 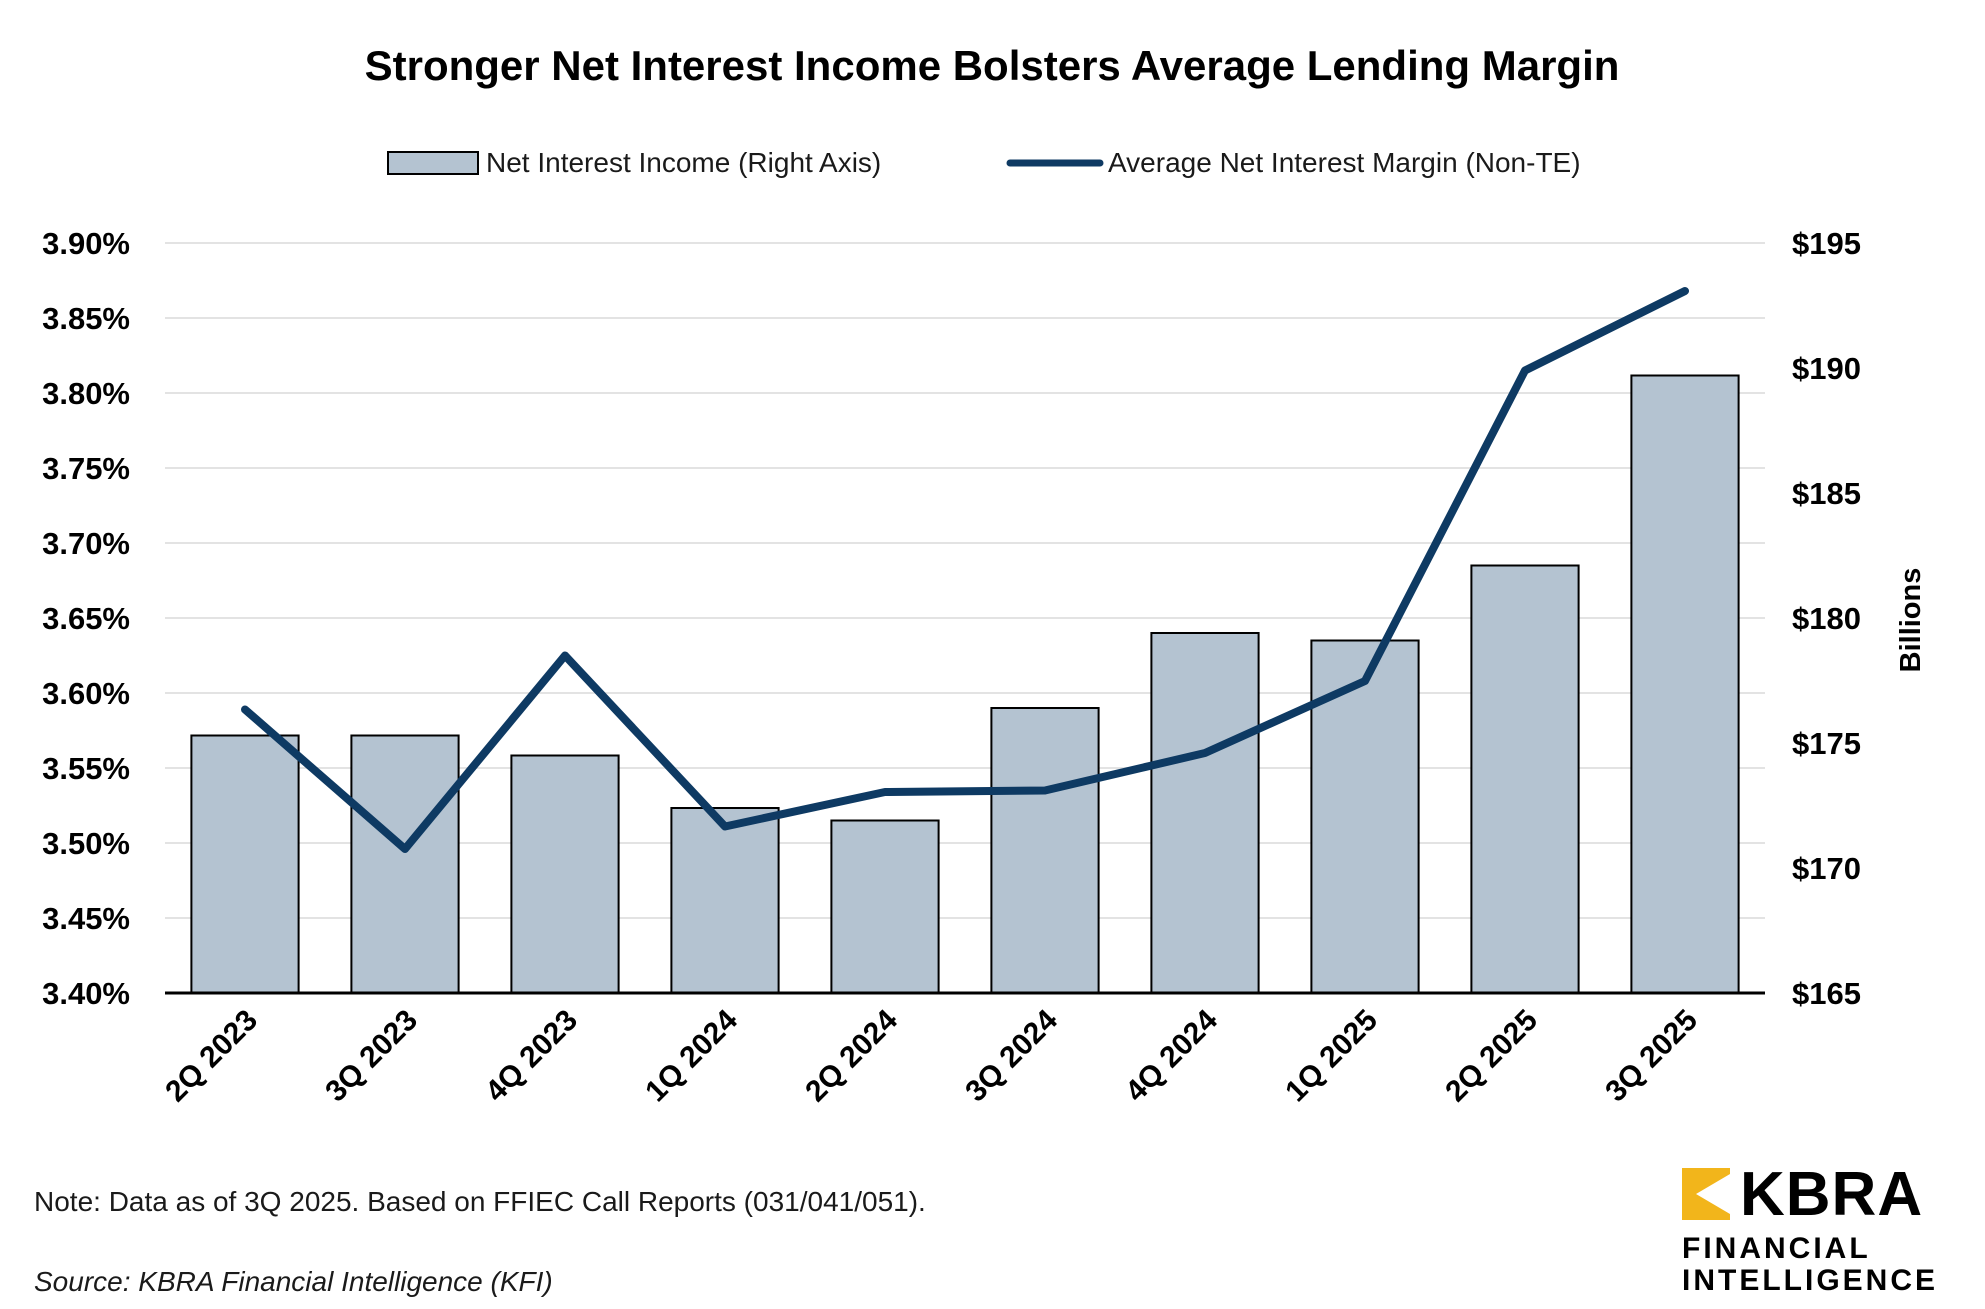 I want to click on right-tick-label: $180, so click(x=1826, y=618).